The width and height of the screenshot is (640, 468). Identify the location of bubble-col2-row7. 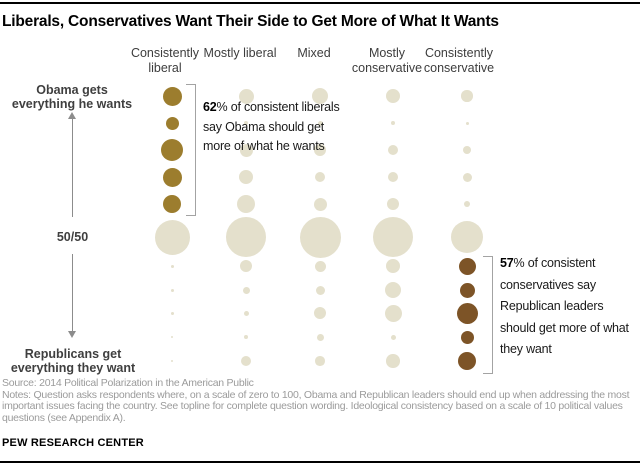
(246, 266).